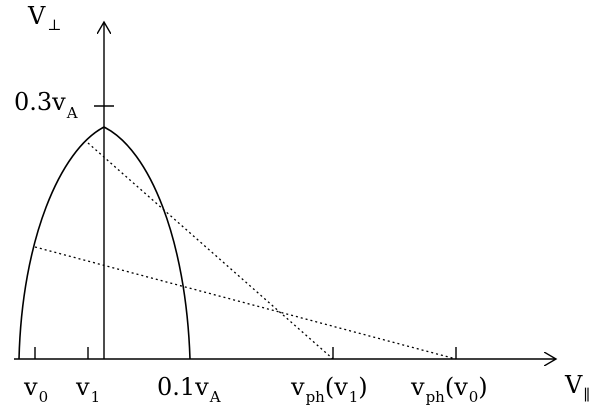  Describe the element at coordinates (577, 387) in the screenshot. I see `x-axis-label: V∥` at that location.